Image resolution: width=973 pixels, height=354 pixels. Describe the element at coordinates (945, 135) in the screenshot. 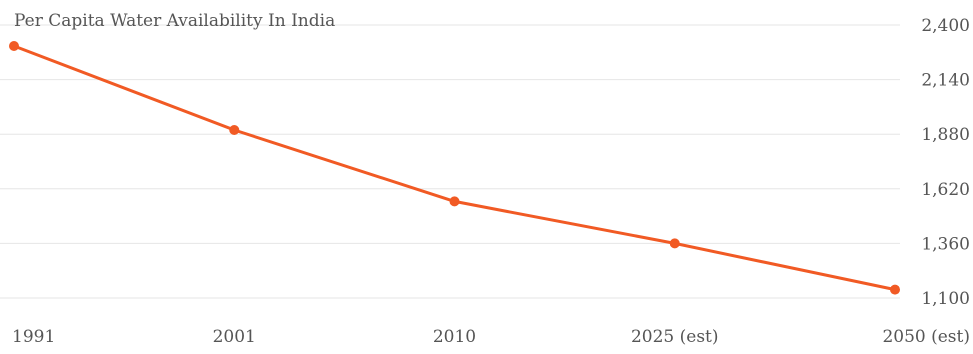

I see `y-tick-label: 1,880` at that location.